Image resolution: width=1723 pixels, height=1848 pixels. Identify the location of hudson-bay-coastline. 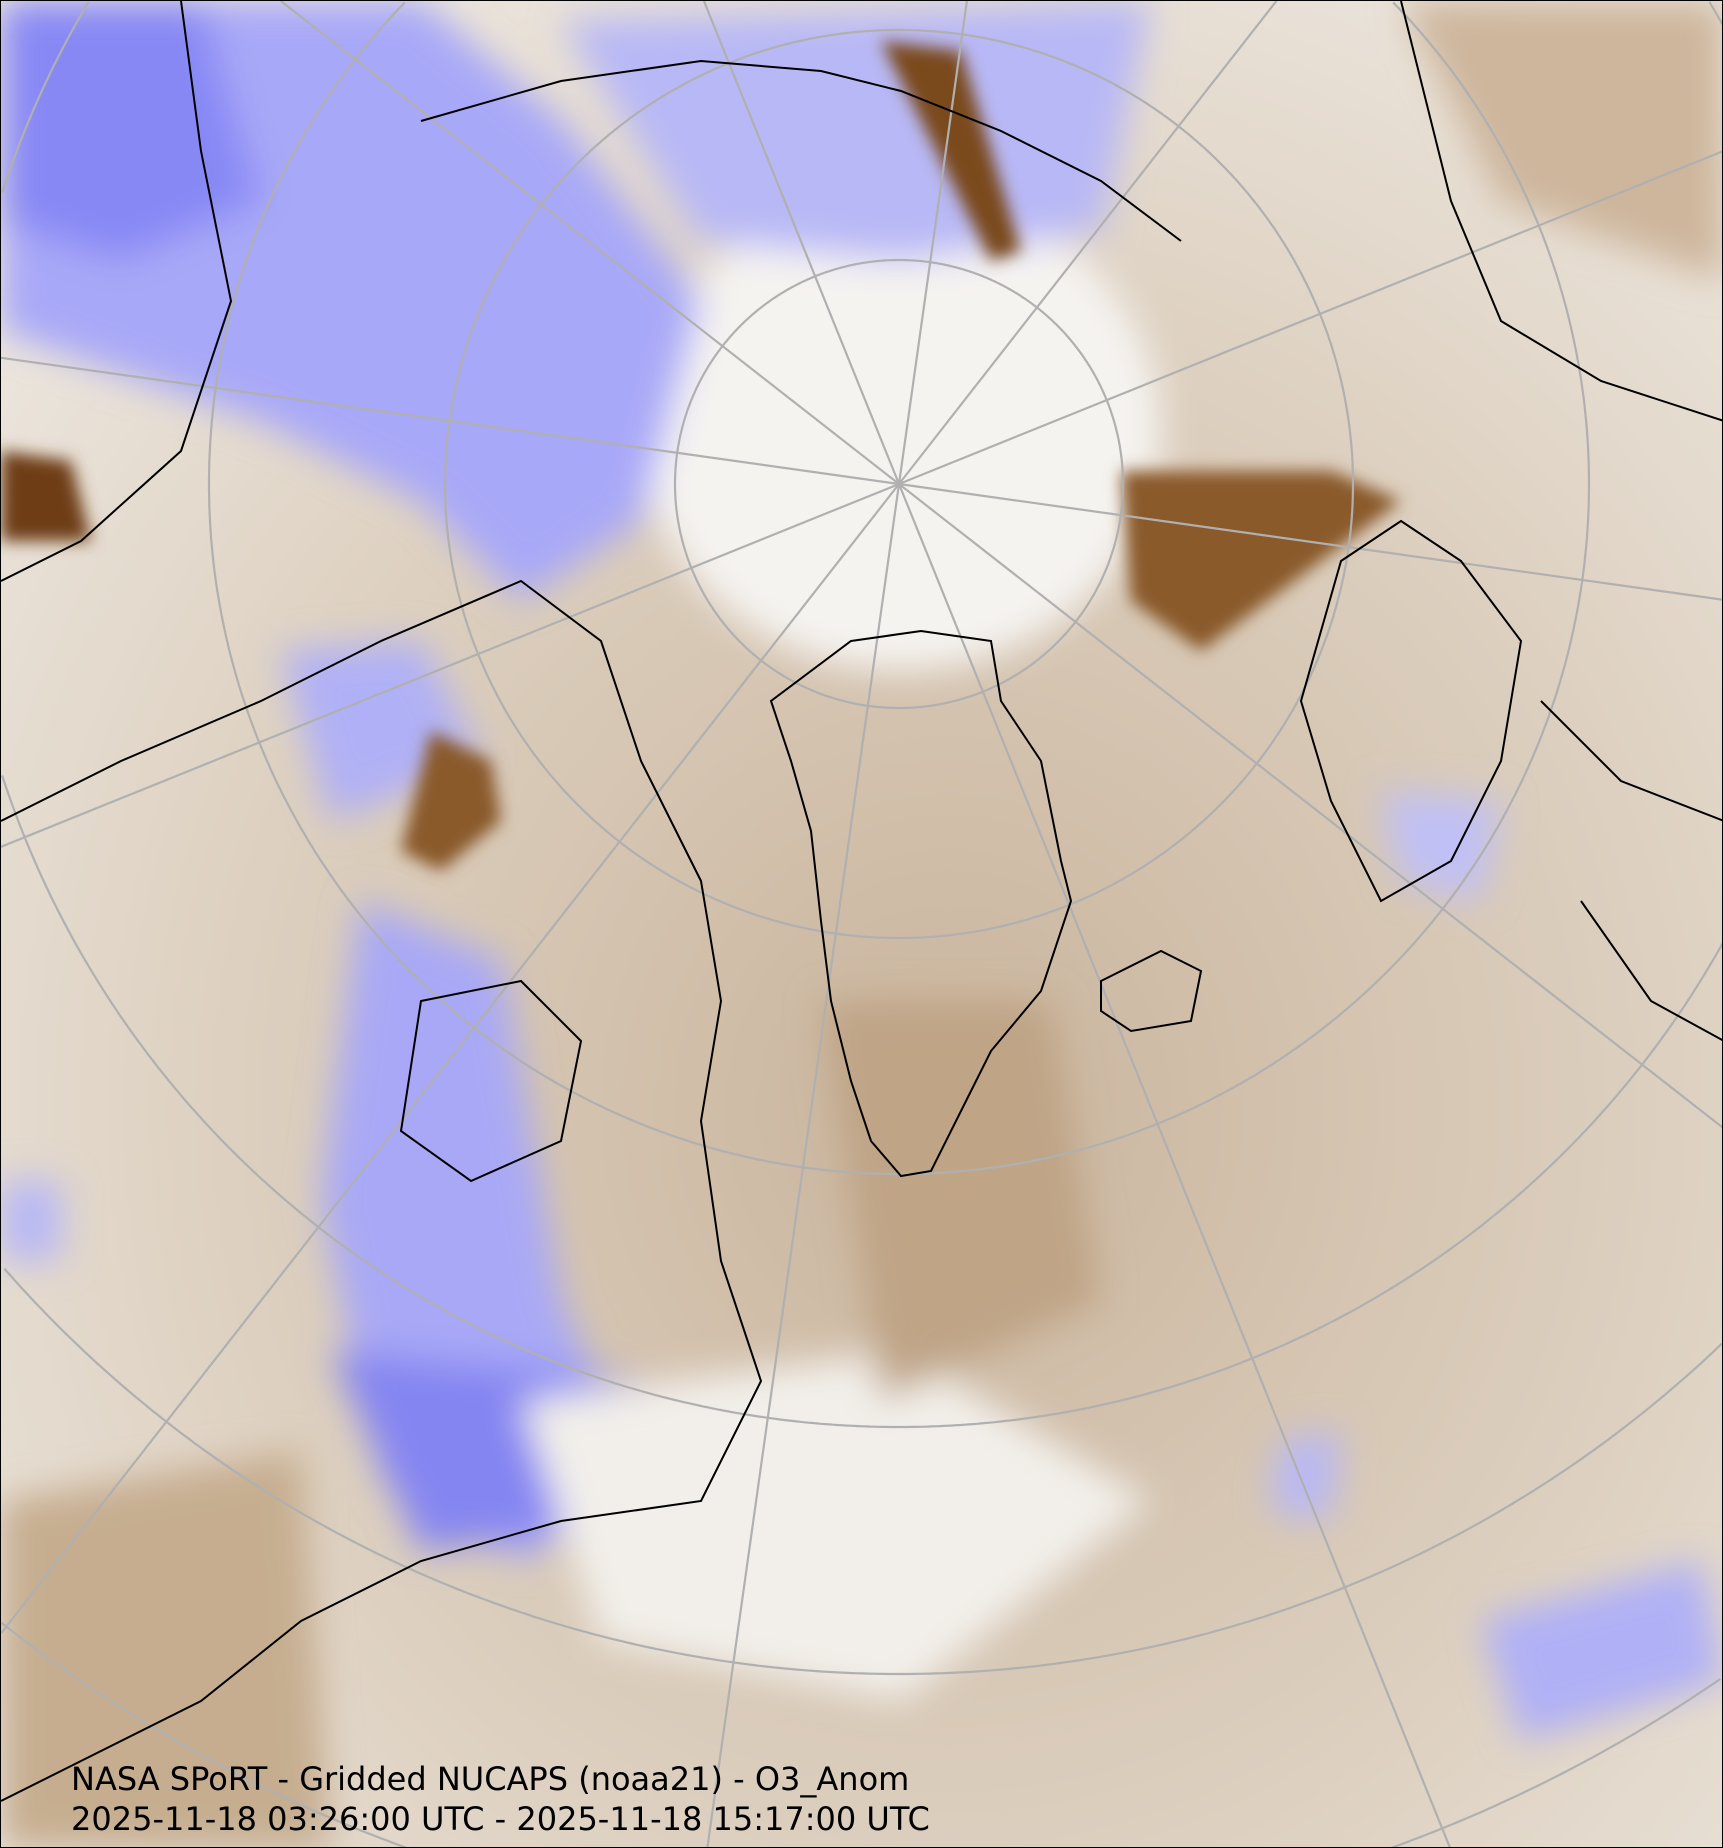
(491, 1081).